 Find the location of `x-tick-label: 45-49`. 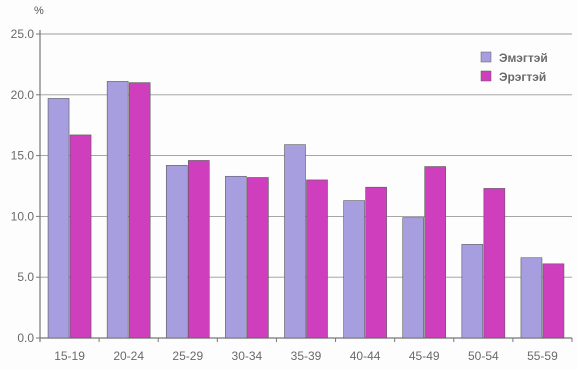

x-tick-label: 45-49 is located at coordinates (424, 356).